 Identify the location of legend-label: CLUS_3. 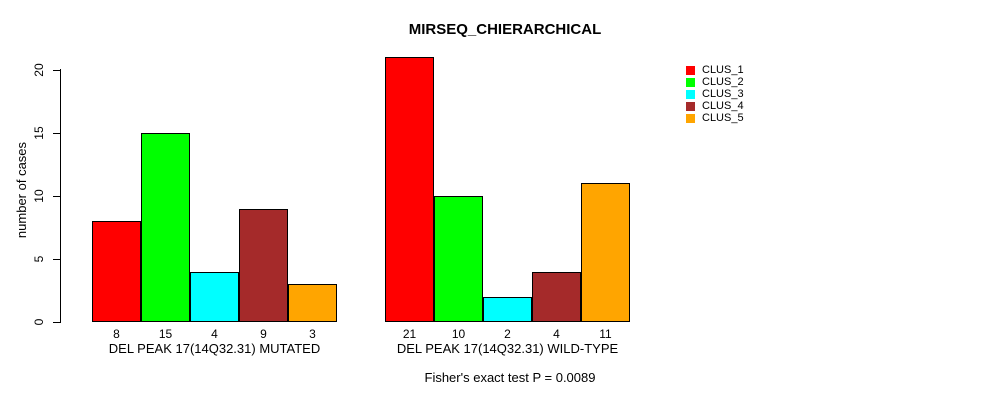
(723, 94).